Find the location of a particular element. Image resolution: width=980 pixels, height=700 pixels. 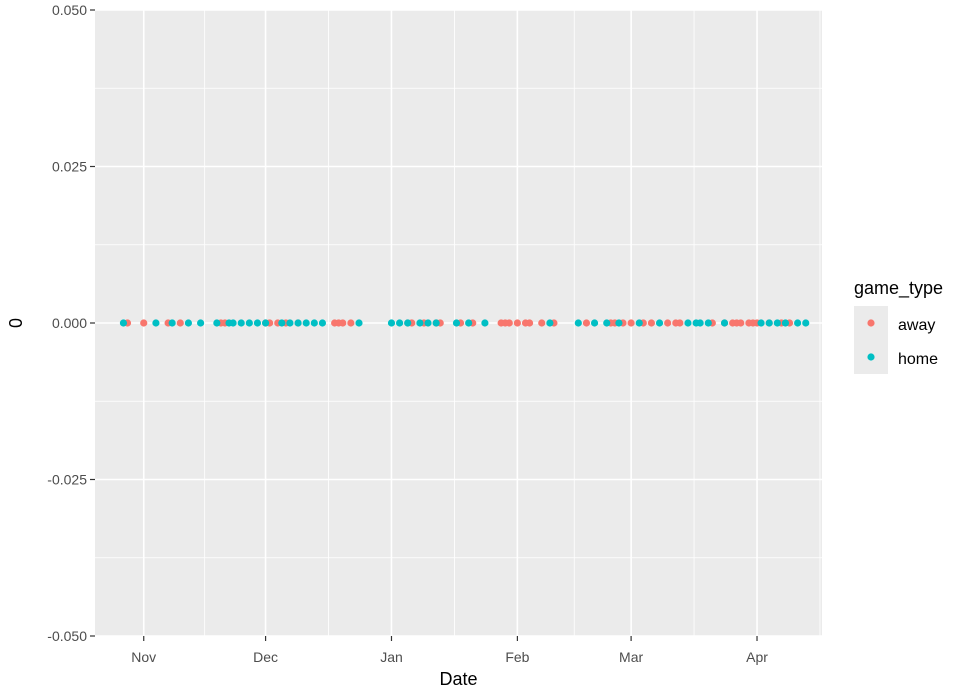

x-tick-label: Jan is located at coordinates (391, 657).